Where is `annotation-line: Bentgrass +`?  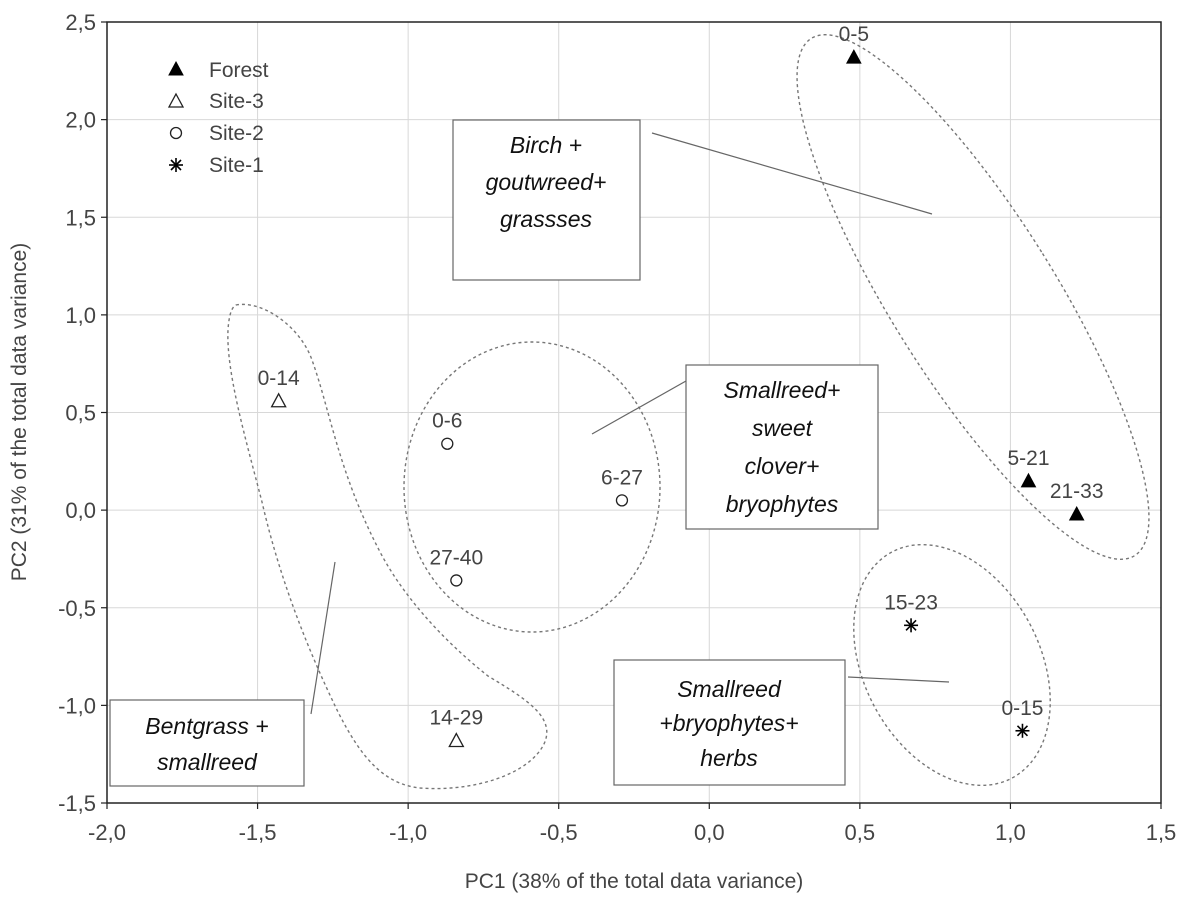
annotation-line: Bentgrass + is located at coordinates (206, 726).